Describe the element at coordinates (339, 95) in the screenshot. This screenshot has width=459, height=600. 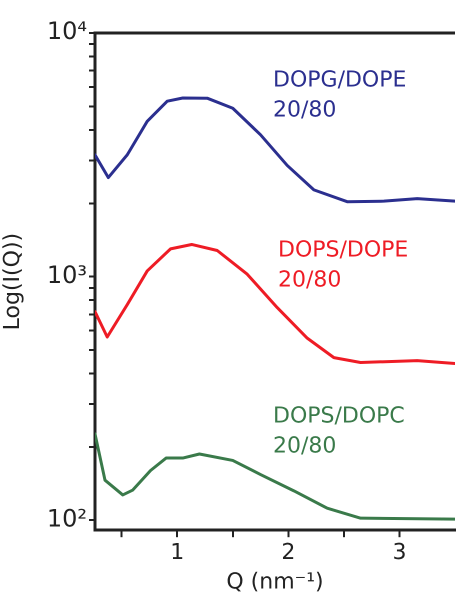
I see `series-label: DOPG/DOPE 20/80` at that location.